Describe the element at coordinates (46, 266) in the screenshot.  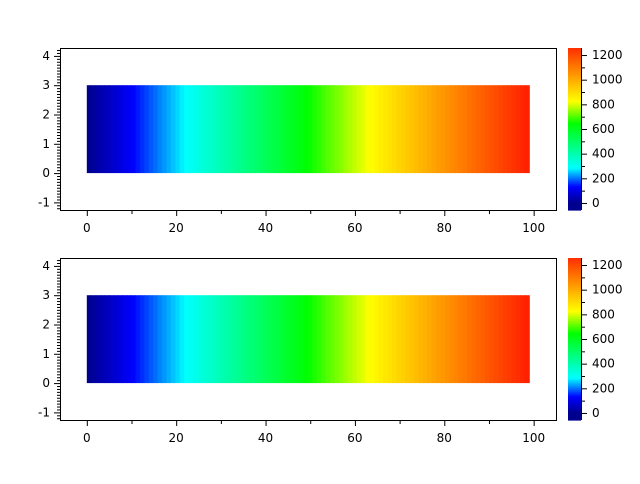
I see `y-tick-label: 4` at that location.